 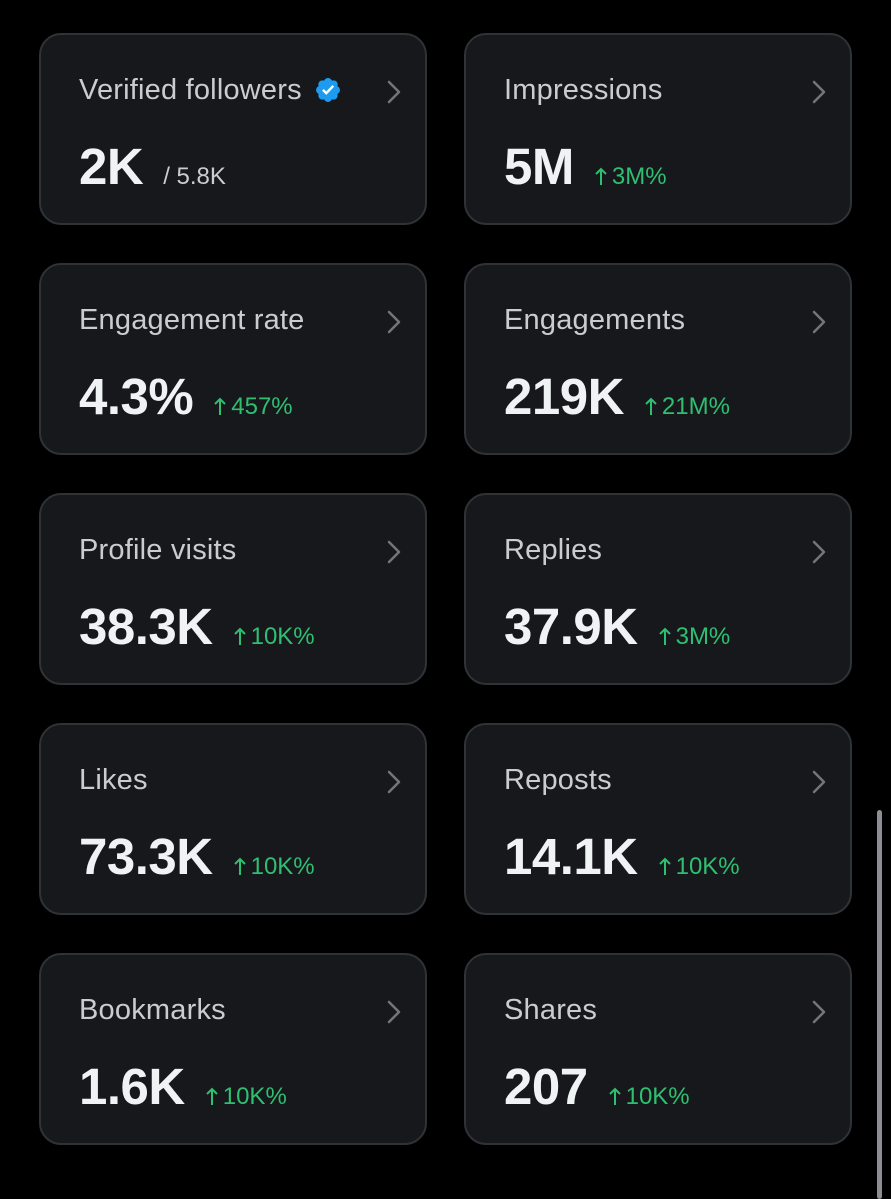 I want to click on change-value: 457%, so click(x=262, y=406).